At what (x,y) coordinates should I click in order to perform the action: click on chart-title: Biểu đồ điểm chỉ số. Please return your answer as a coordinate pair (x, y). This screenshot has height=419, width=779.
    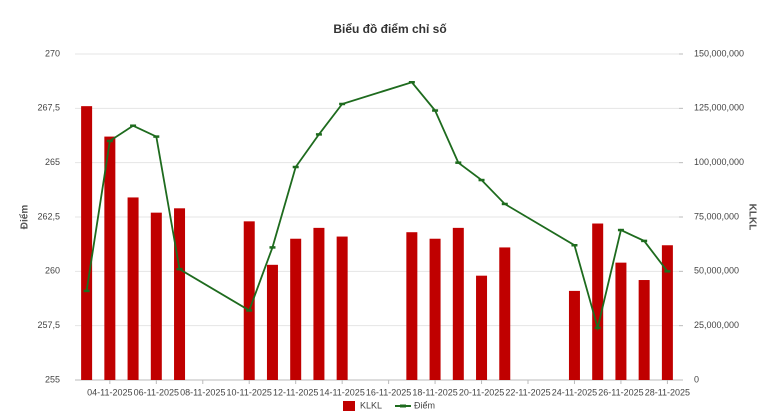
    Looking at the image, I should click on (389, 29).